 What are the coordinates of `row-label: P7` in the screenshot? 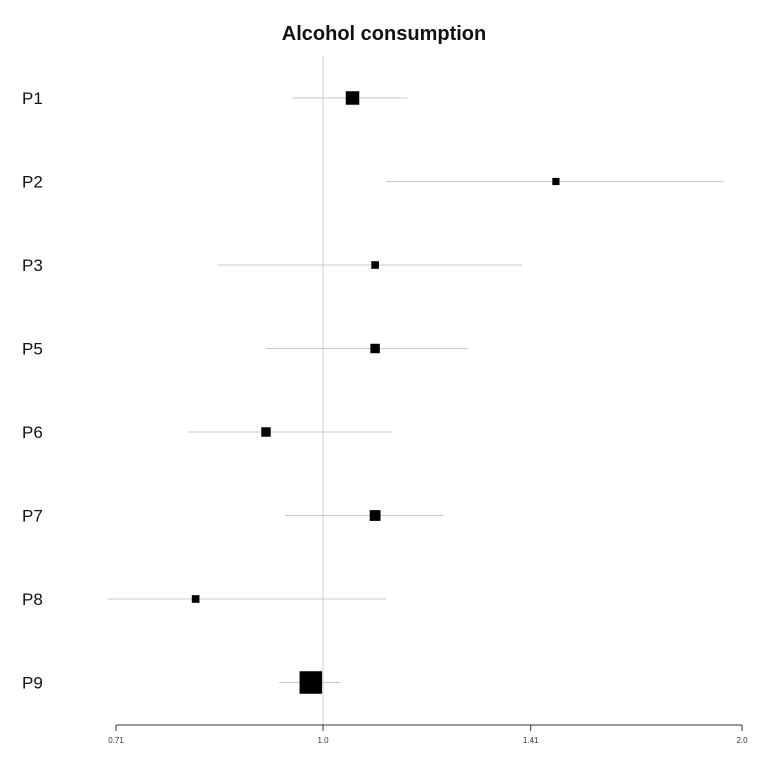 It's located at (32, 516).